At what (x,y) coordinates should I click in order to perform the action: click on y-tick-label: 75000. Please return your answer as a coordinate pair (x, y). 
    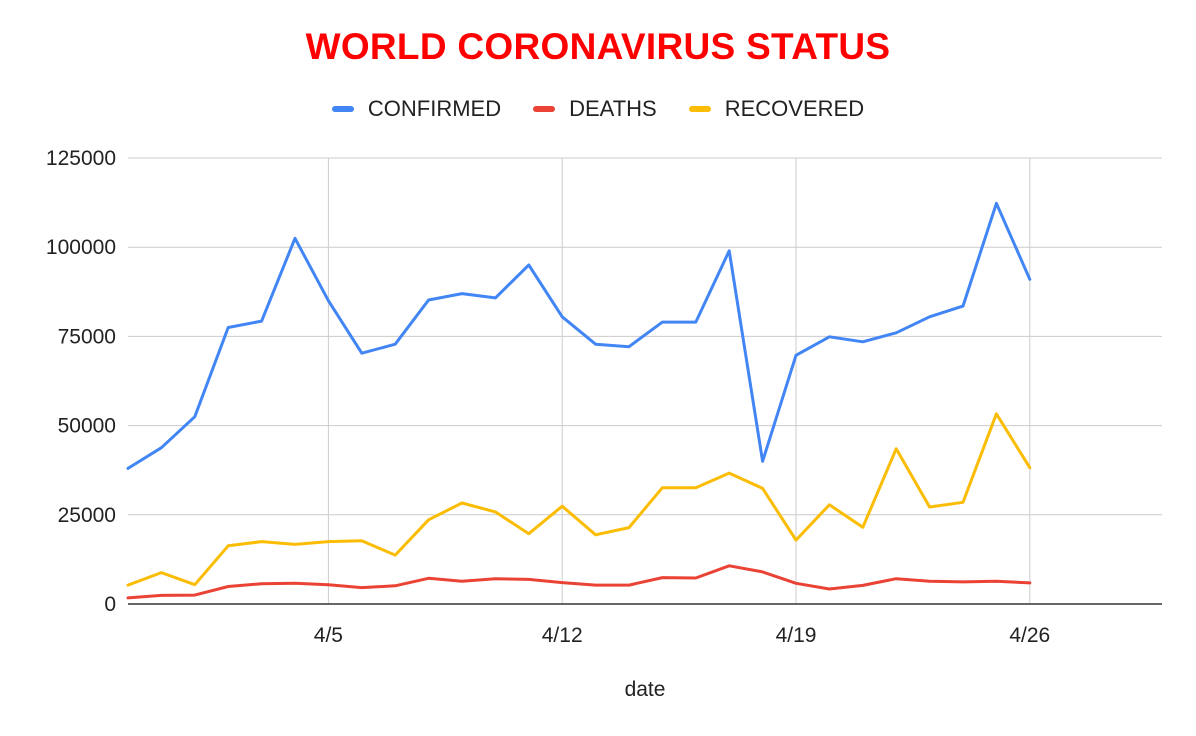
    Looking at the image, I should click on (87, 336).